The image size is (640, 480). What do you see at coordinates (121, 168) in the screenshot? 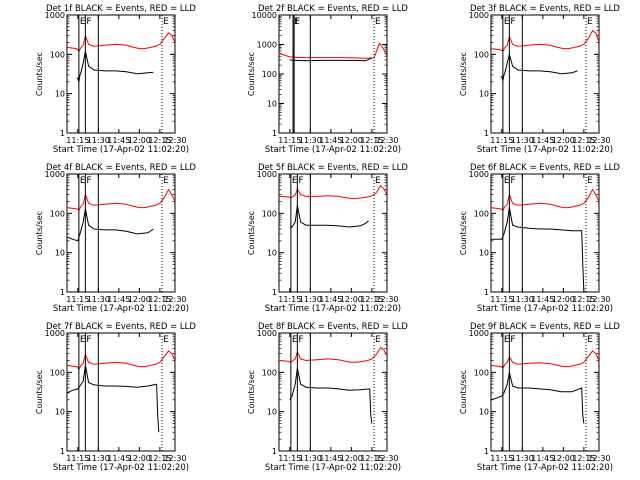
I see `chart-title: Det 4f BLACK = Events, RED = LLD` at bounding box center [121, 168].